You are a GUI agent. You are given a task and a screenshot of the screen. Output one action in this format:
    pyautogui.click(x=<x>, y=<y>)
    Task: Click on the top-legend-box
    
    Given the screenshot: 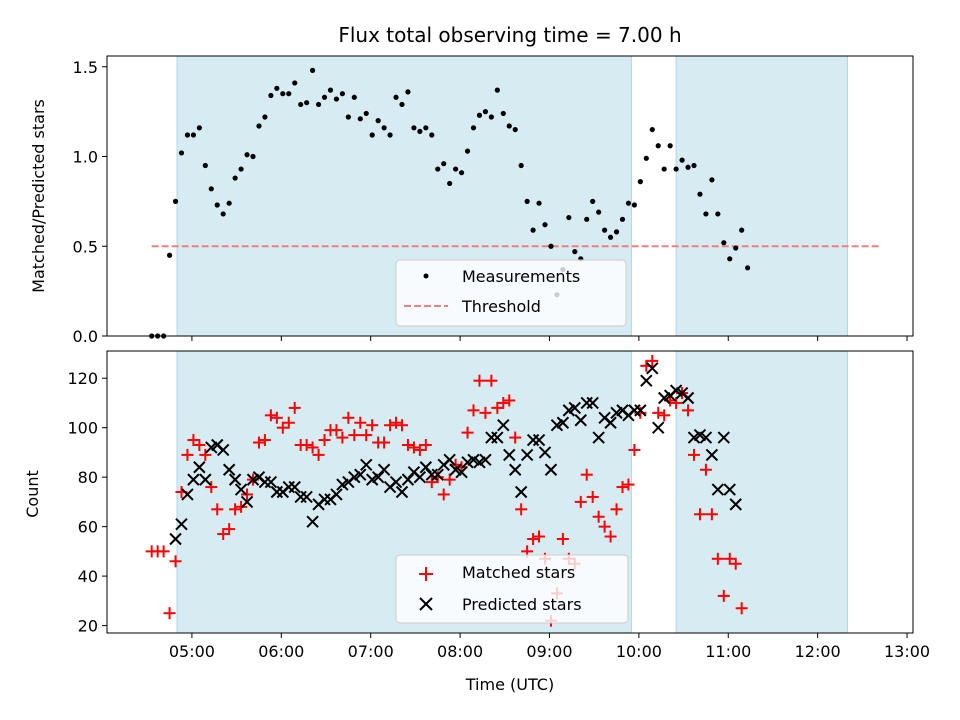 What is the action you would take?
    pyautogui.click(x=511, y=293)
    